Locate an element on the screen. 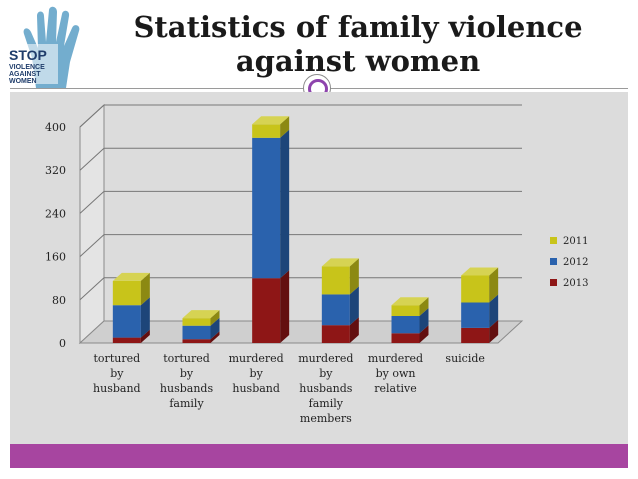 Image resolution: width=638 pixels, height=479 pixels. y-tick-label: 400 is located at coordinates (55, 127).